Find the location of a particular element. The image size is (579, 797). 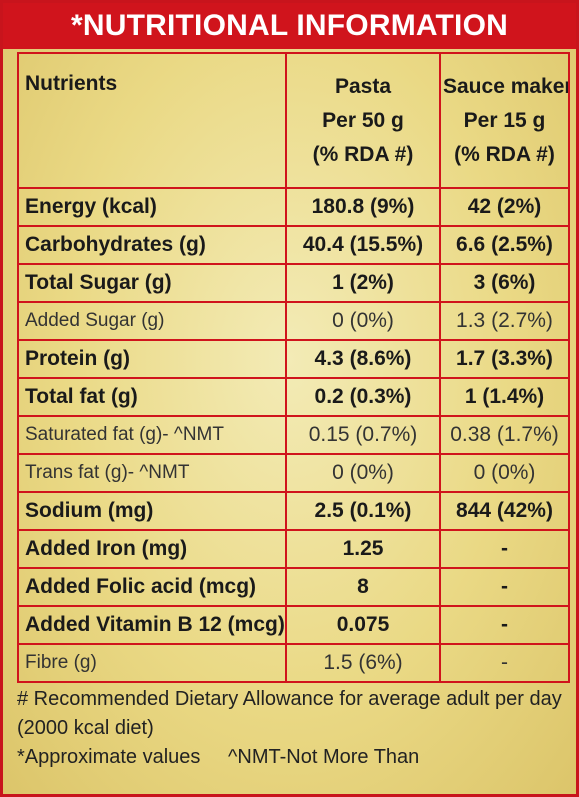

pasta-value-cell: 0.15 (0.7%) is located at coordinates (363, 435).